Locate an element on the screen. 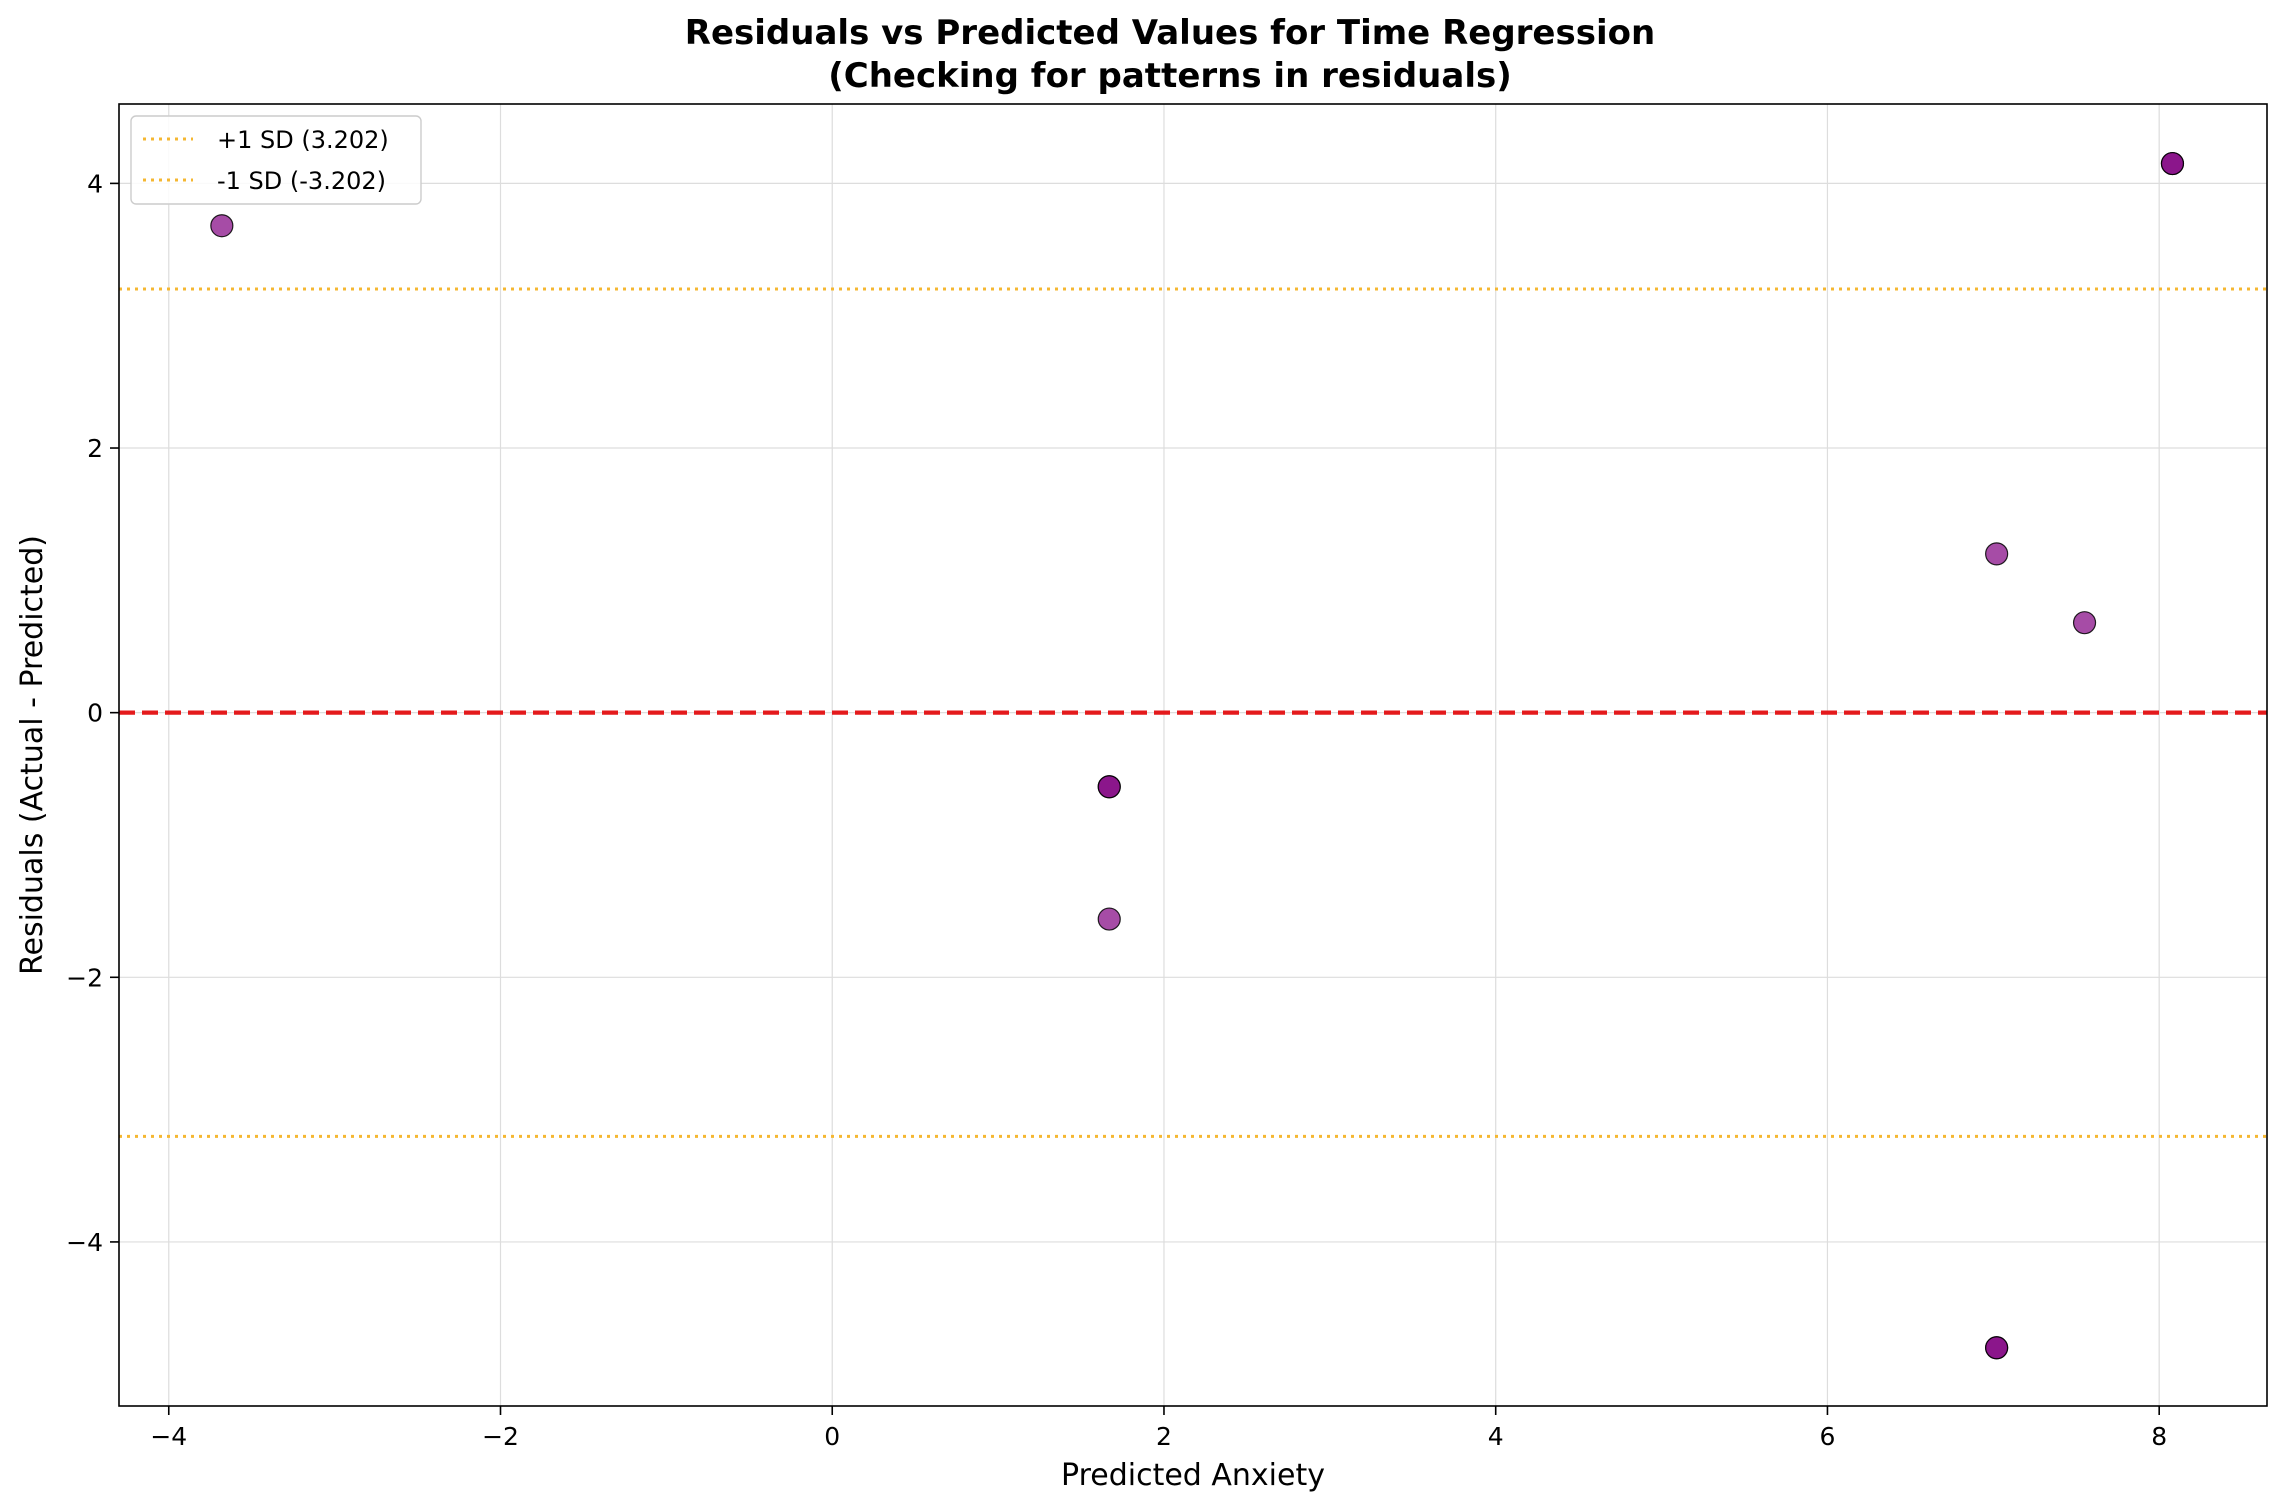  y-tick-label: 2 is located at coordinates (95, 448).